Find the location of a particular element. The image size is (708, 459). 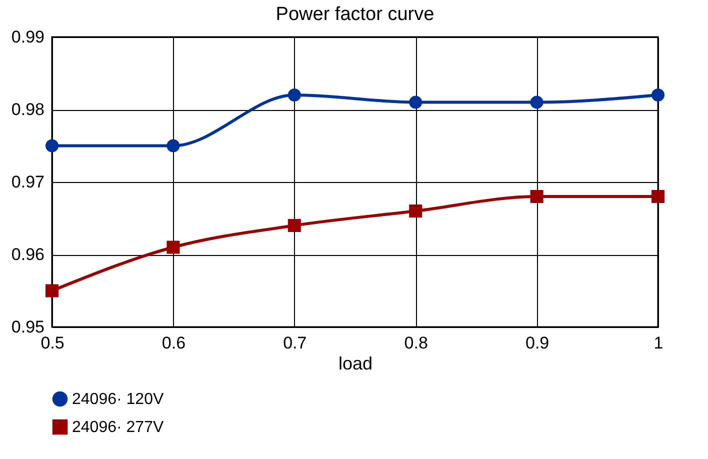

x-tick-label: 0.5 is located at coordinates (52, 343).